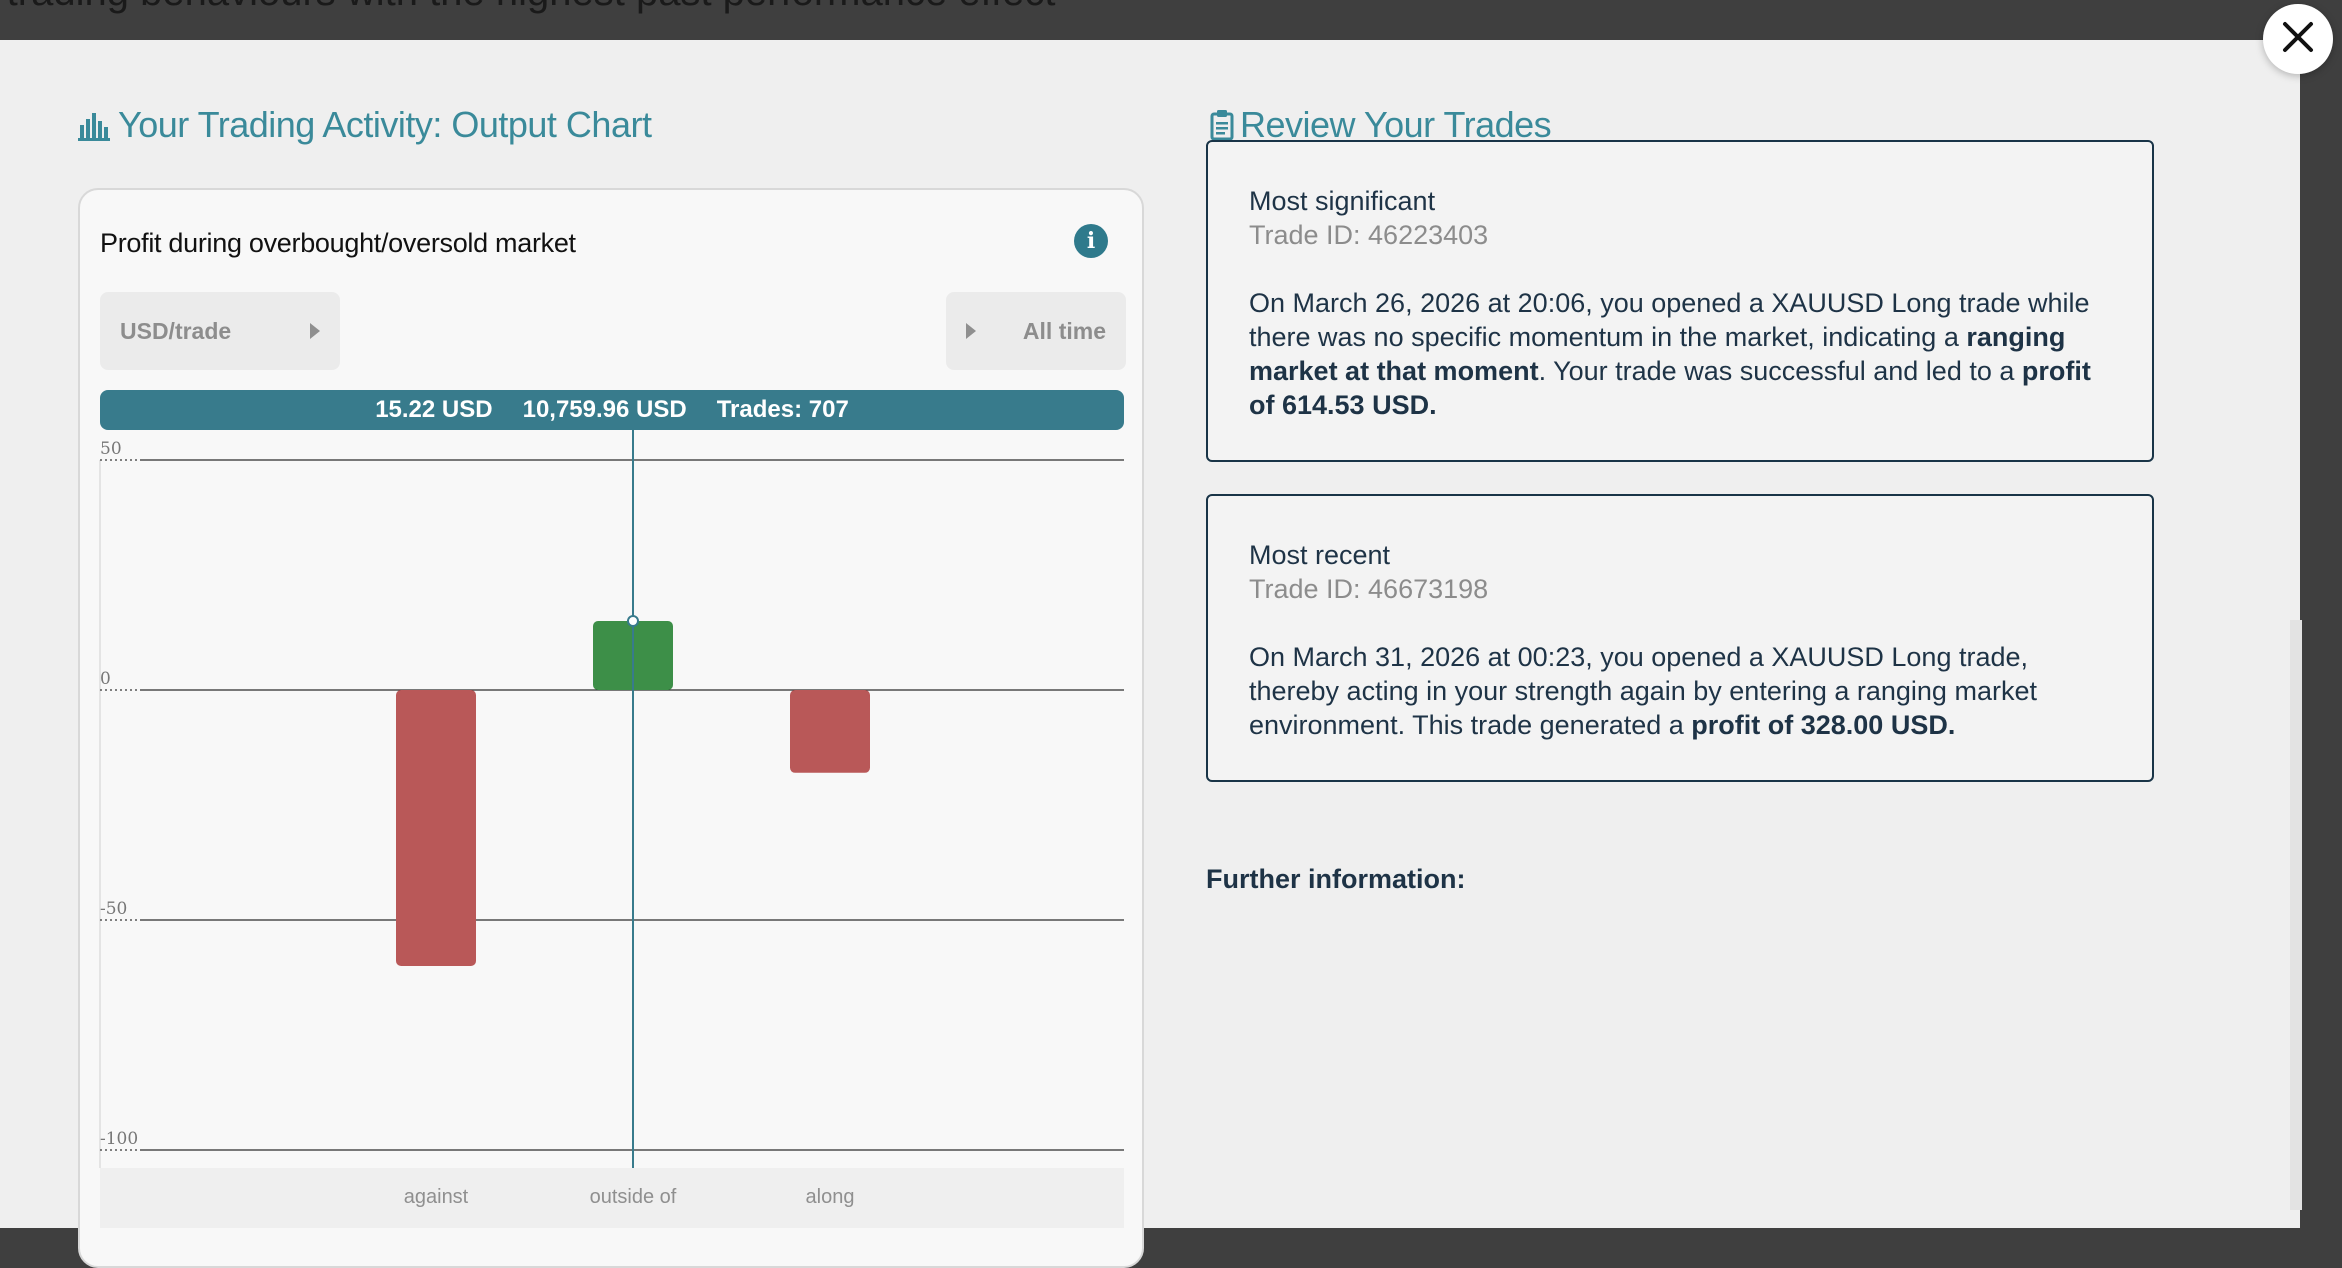  What do you see at coordinates (830, 731) in the screenshot?
I see `bar-along` at bounding box center [830, 731].